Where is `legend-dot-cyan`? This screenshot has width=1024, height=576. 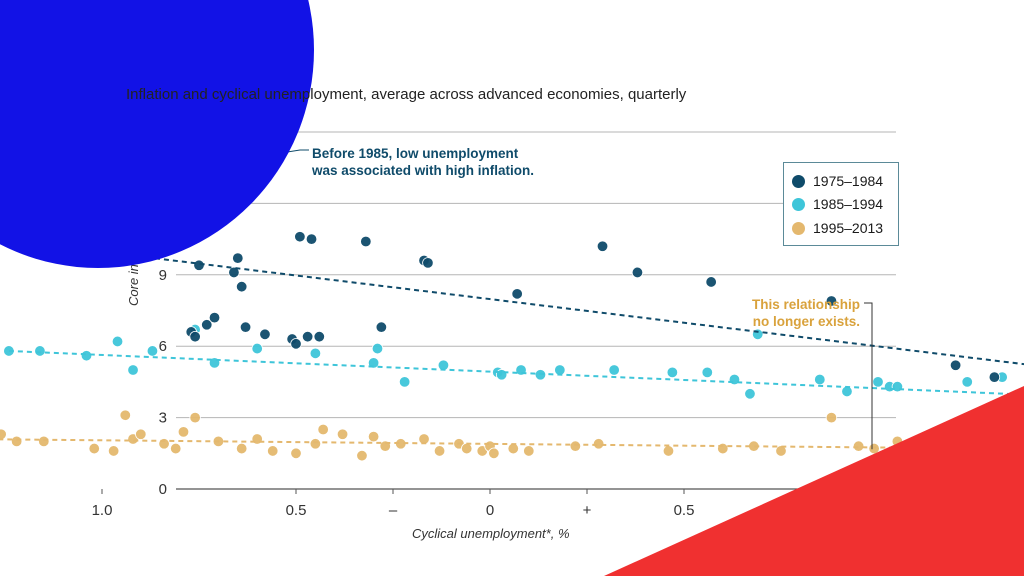 legend-dot-cyan is located at coordinates (798, 204).